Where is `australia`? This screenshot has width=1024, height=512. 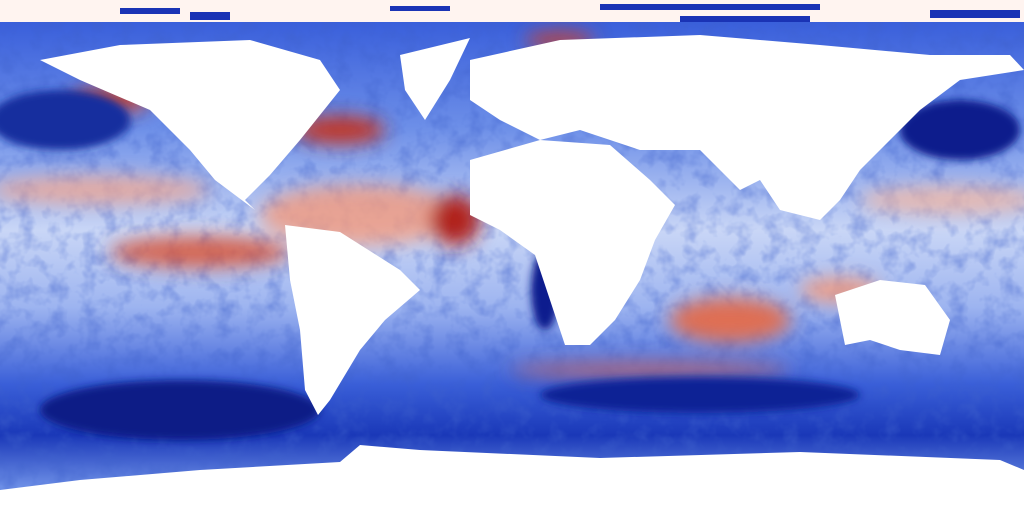
australia is located at coordinates (892, 317).